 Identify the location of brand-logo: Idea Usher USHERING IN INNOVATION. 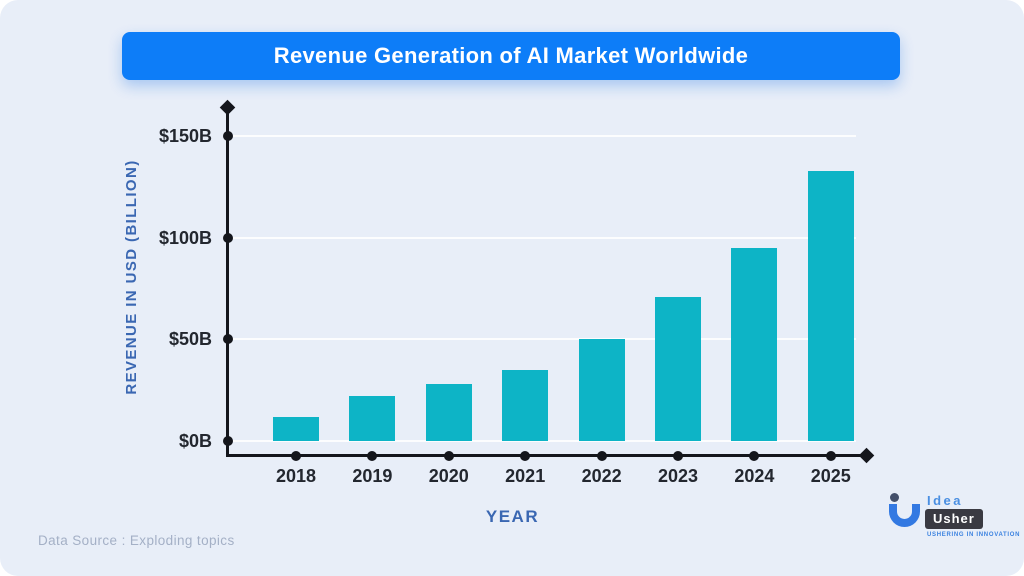
(952, 516).